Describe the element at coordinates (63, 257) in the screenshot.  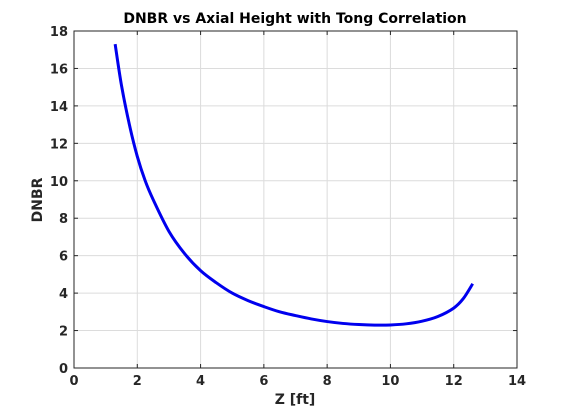
I see `y-tick-label: 6` at that location.